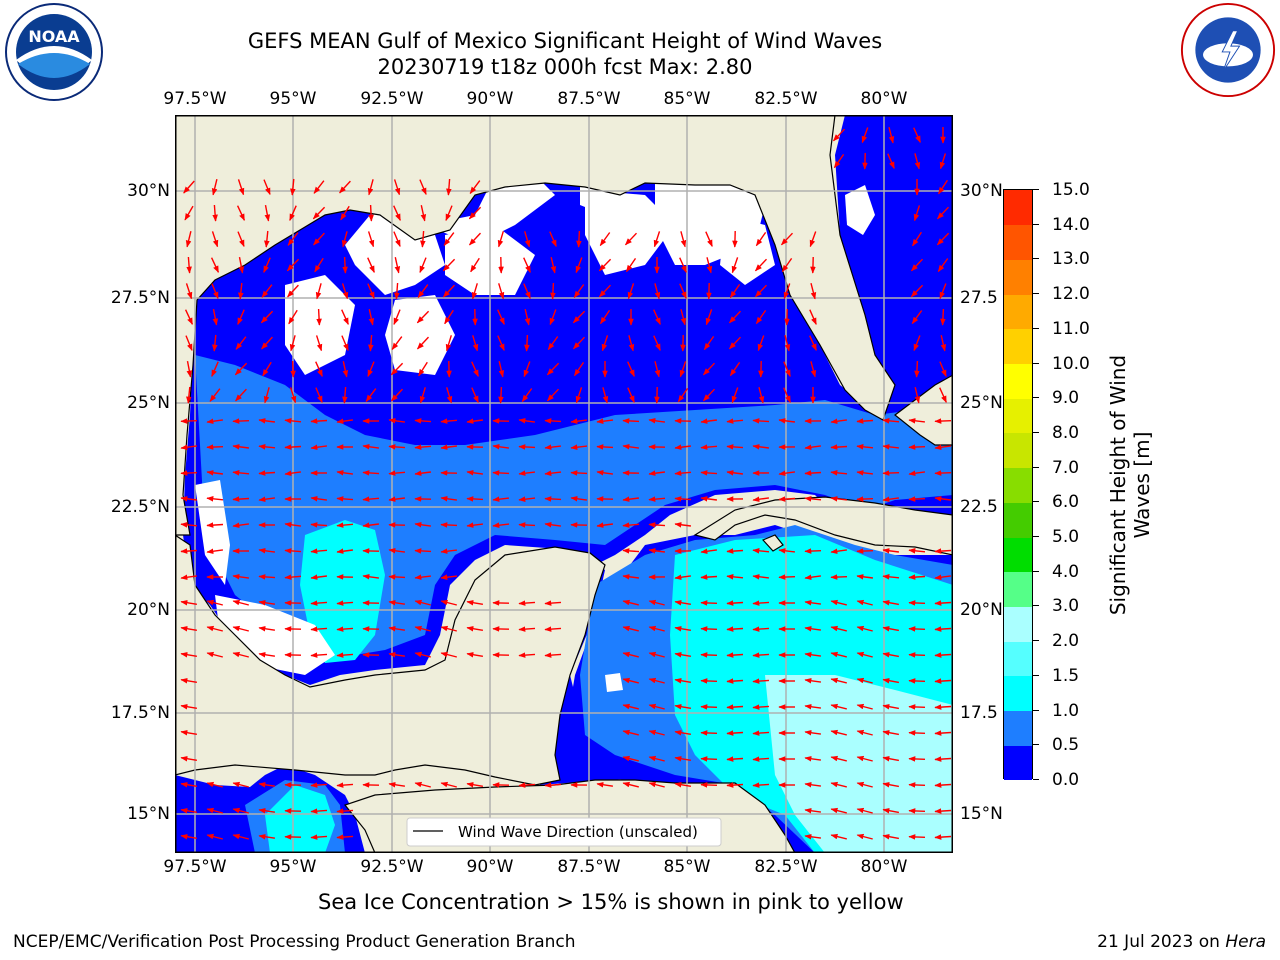  What do you see at coordinates (1036, 328) in the screenshot?
I see `colorbar-tick-mark` at bounding box center [1036, 328].